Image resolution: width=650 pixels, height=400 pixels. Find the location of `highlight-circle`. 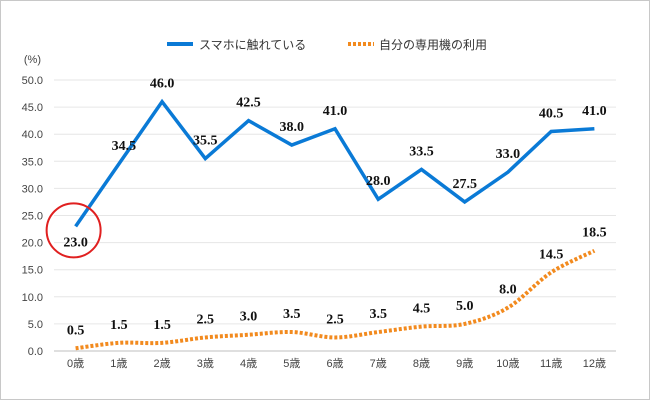

highlight-circle is located at coordinates (73, 230).